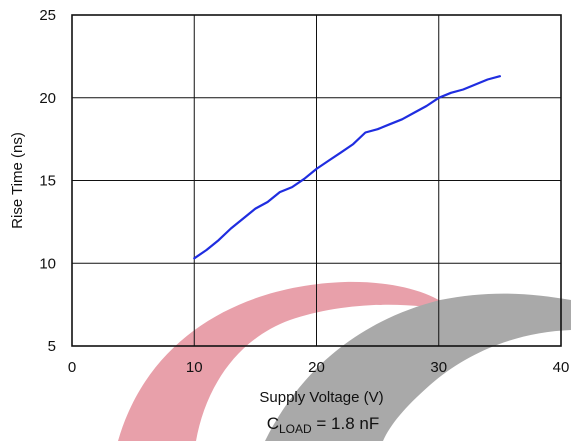  What do you see at coordinates (47, 15) in the screenshot?
I see `y-tick-label: 25` at bounding box center [47, 15].